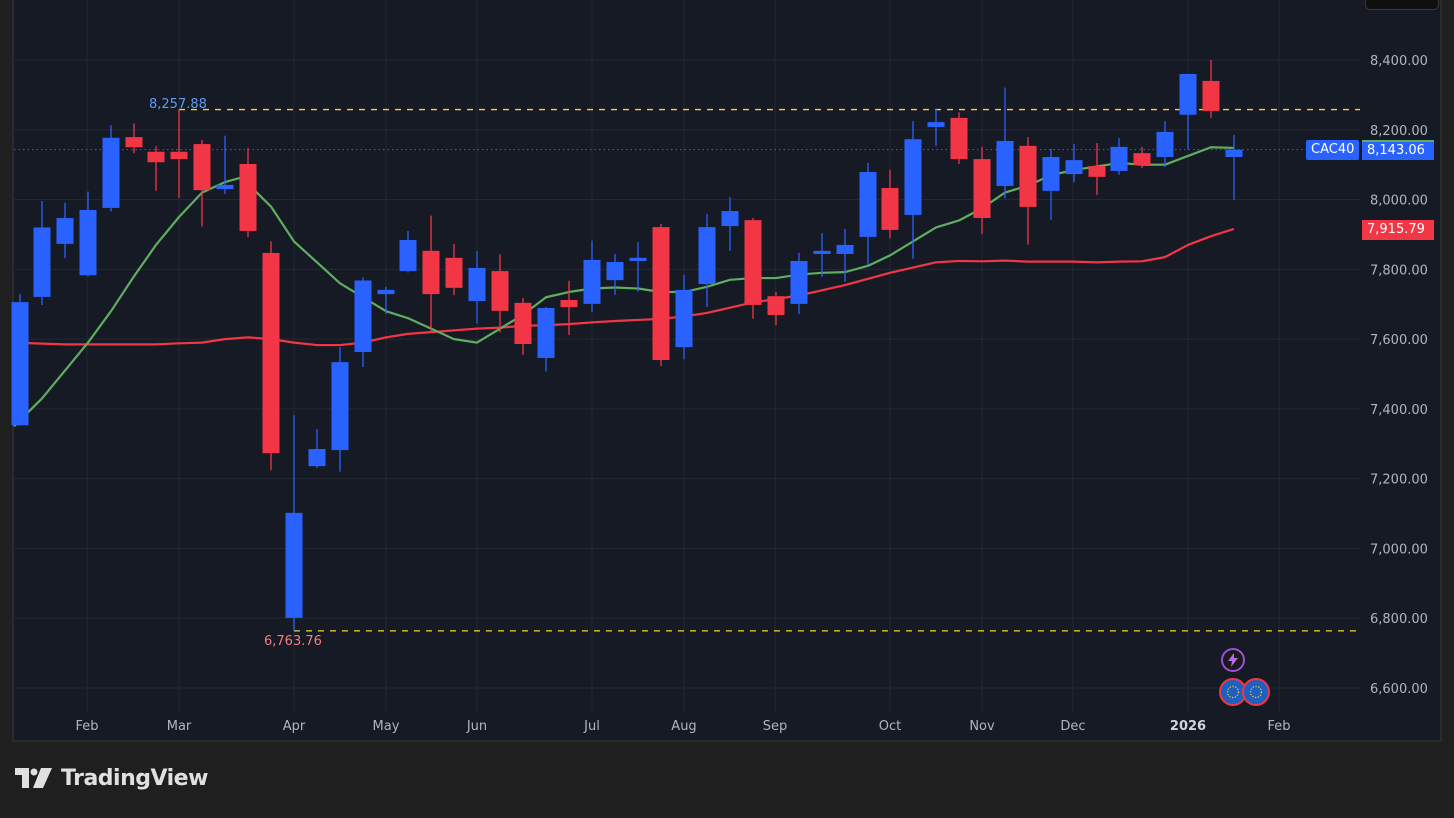  What do you see at coordinates (1399, 340) in the screenshot?
I see `price-tick-label: 7,600.00` at bounding box center [1399, 340].